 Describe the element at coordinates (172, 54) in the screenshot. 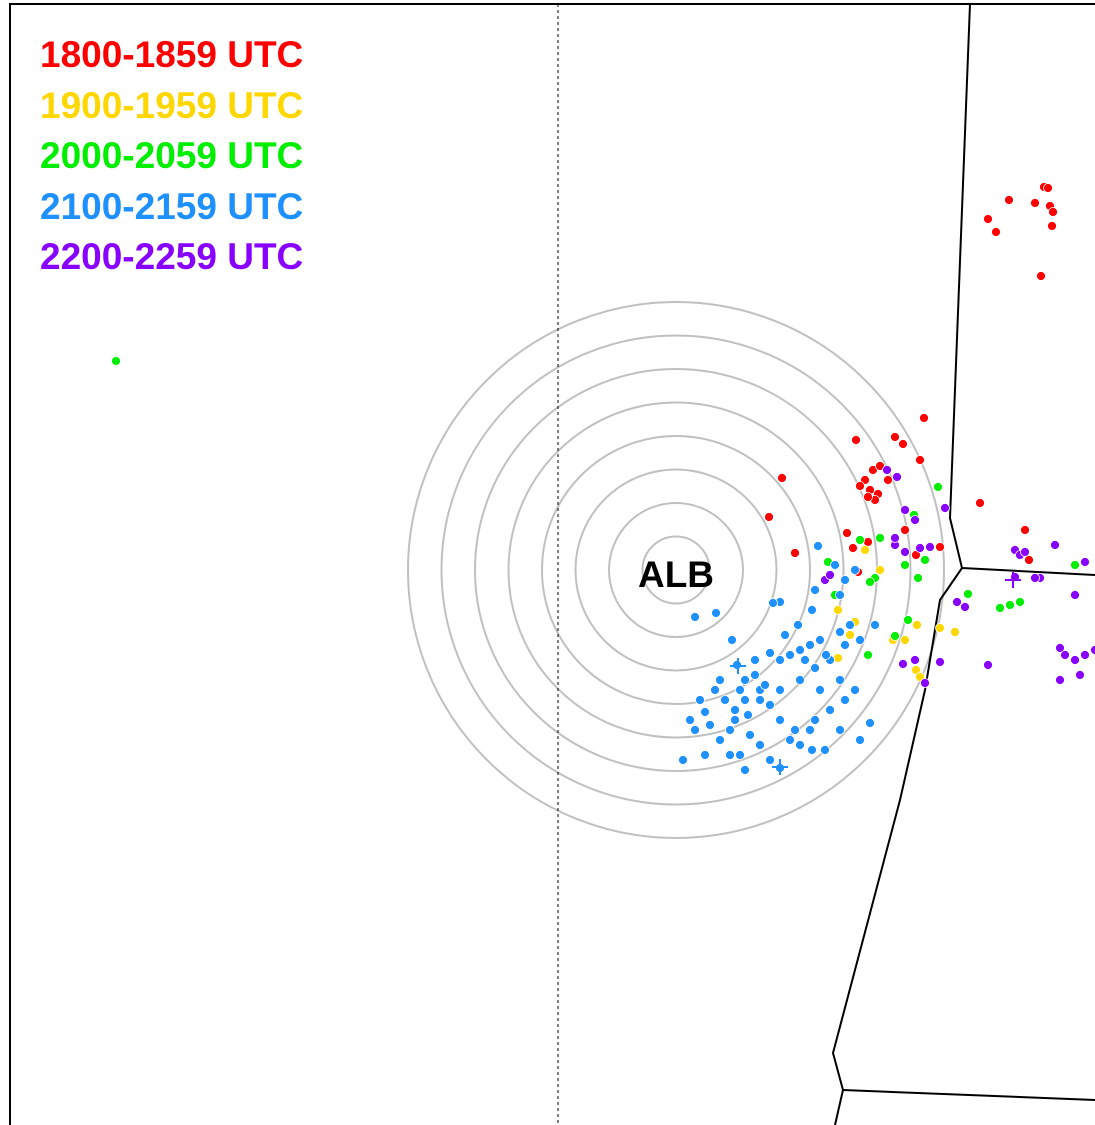

I see `legend-item-1800: 1800-1859 UTC` at that location.